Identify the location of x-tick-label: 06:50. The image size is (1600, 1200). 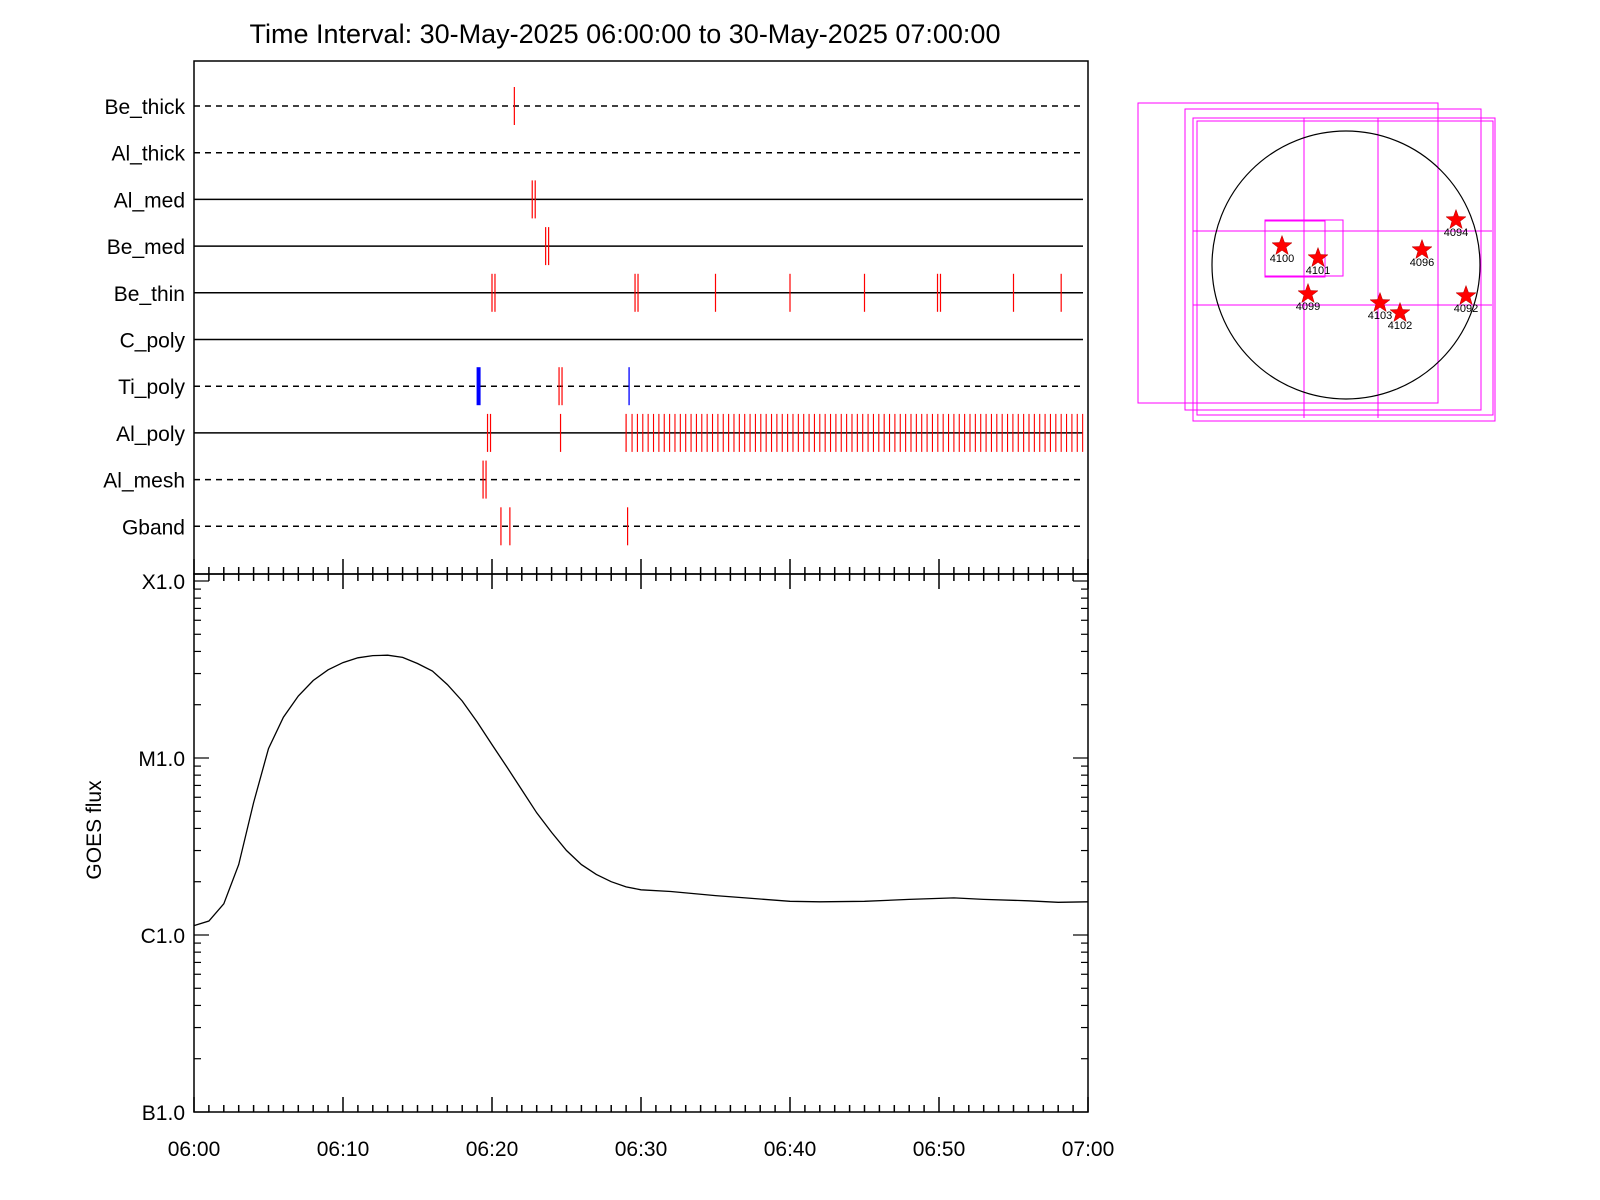
(939, 1149).